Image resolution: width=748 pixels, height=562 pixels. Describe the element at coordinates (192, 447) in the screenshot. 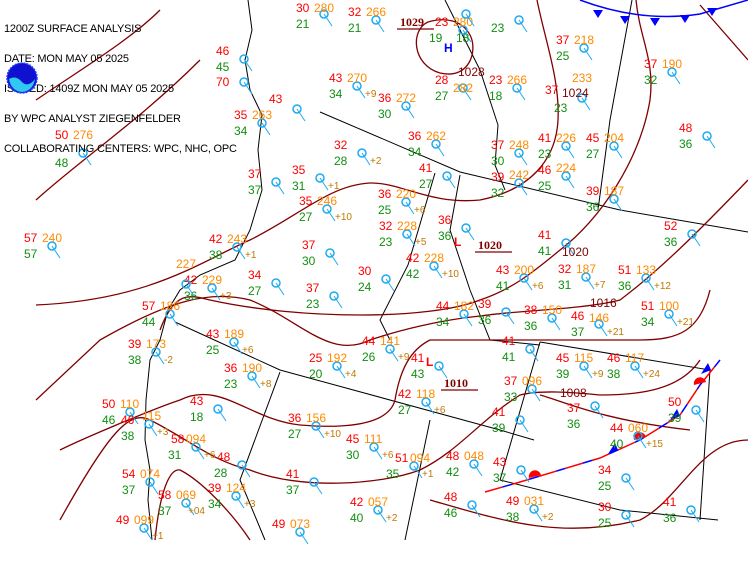

I see `station-plot: 58 094 31 +6` at that location.